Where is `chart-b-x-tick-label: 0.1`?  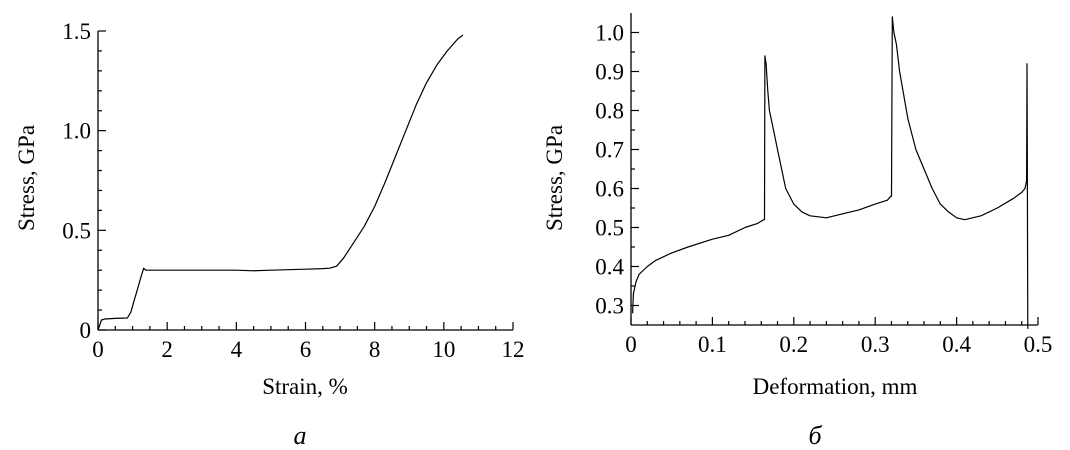 chart-b-x-tick-label: 0.1 is located at coordinates (712, 344).